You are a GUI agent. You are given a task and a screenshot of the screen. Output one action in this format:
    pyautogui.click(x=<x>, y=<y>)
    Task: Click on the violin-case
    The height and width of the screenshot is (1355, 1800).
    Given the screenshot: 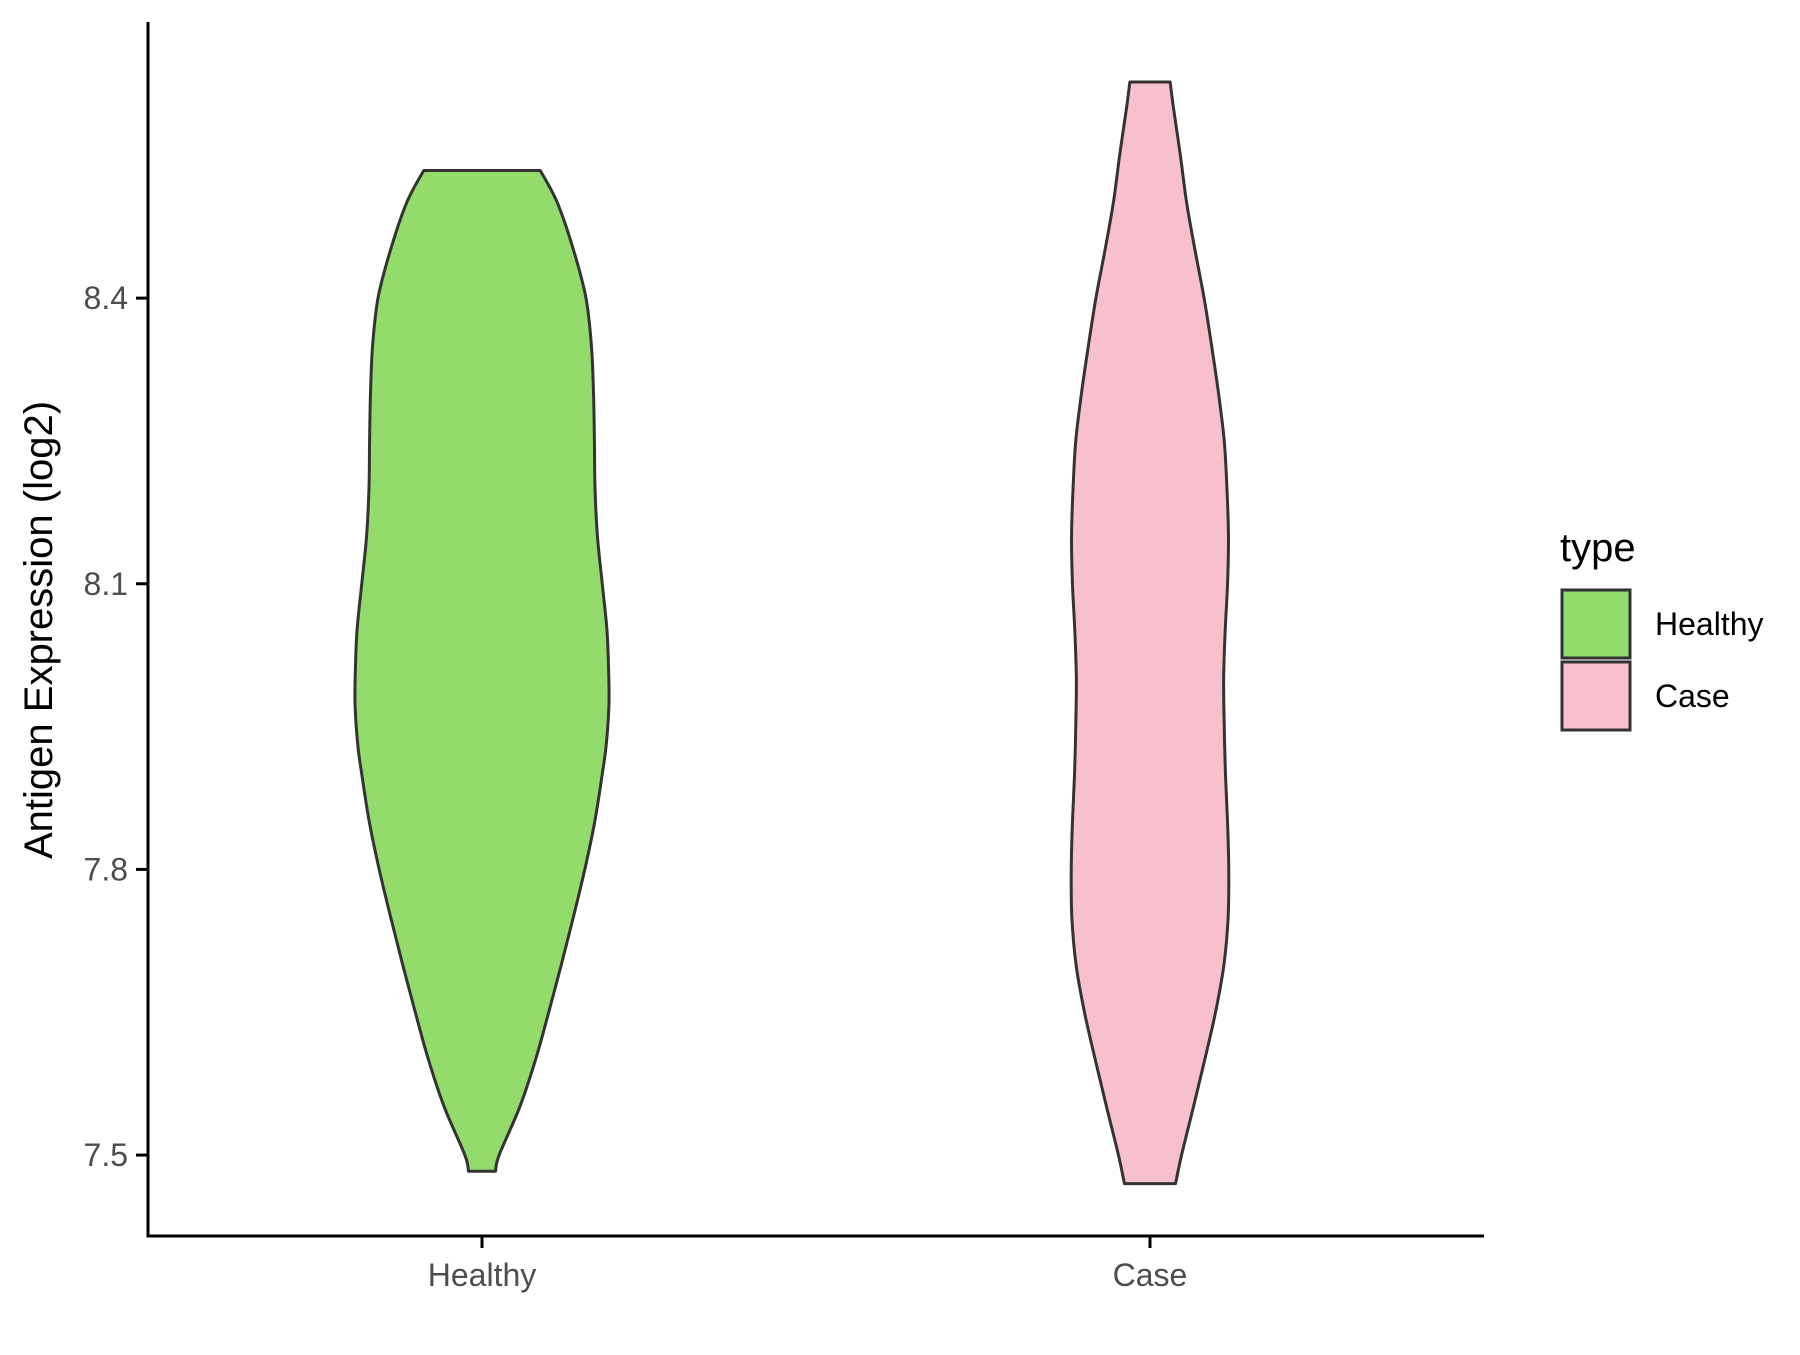 What is the action you would take?
    pyautogui.click(x=1150, y=633)
    